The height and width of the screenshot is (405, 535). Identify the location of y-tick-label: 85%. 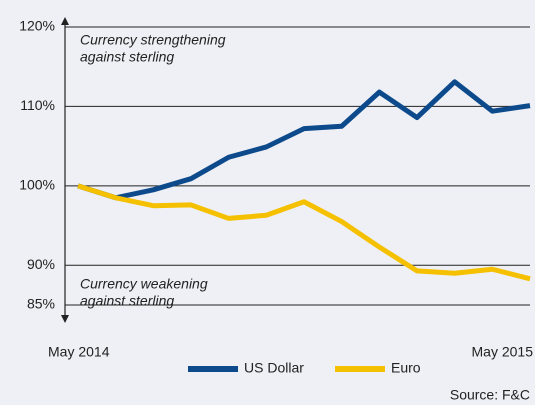
(41, 304).